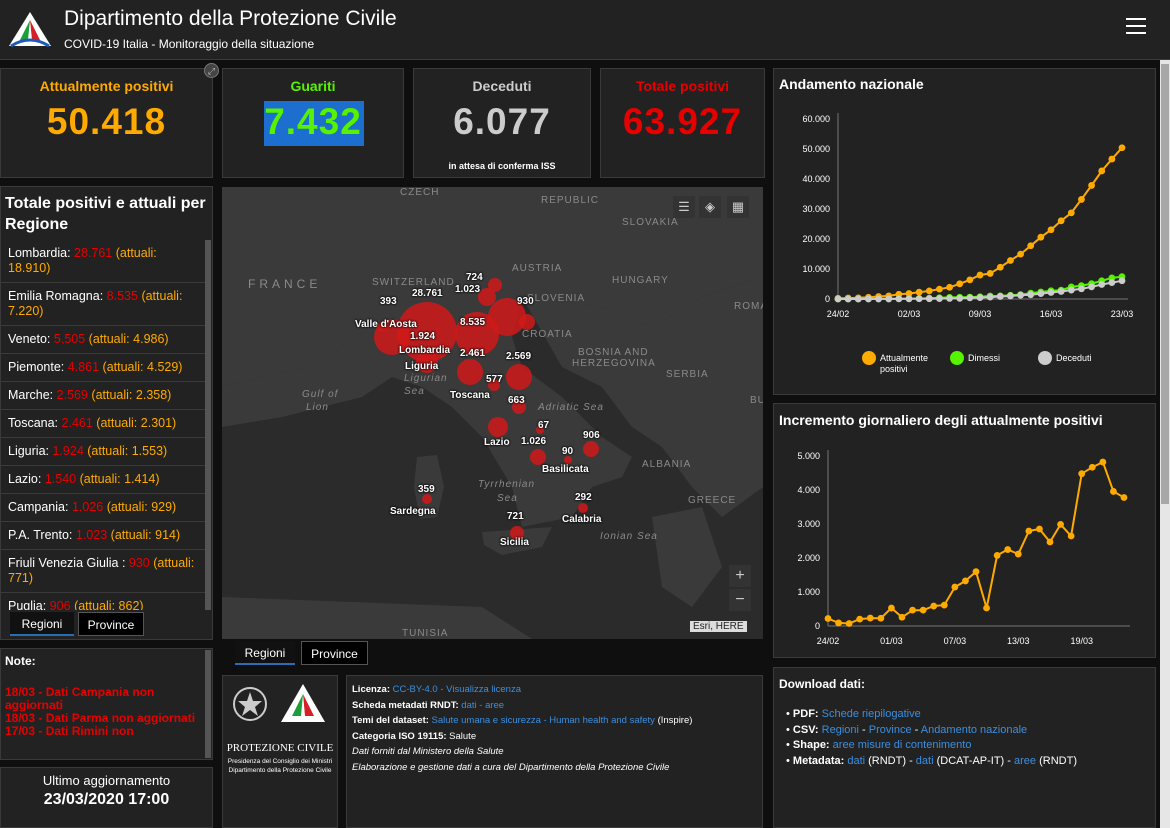  Describe the element at coordinates (1025, 760) in the screenshot. I see `meta-aree-link: aree` at that location.